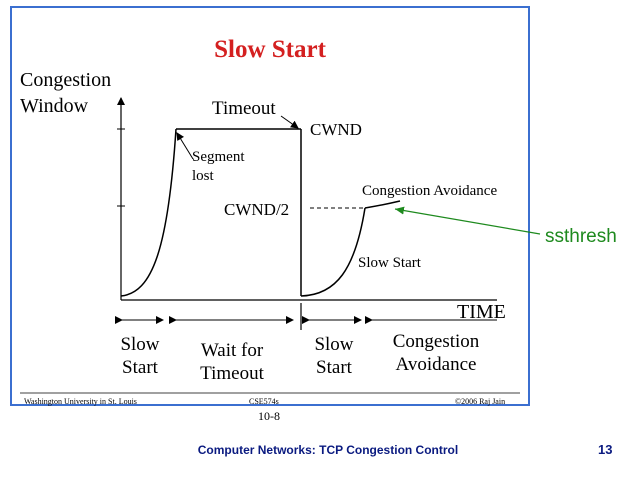 This screenshot has height=479, width=638. Describe the element at coordinates (436, 364) in the screenshot. I see `phase-line-2: Avoidance` at that location.